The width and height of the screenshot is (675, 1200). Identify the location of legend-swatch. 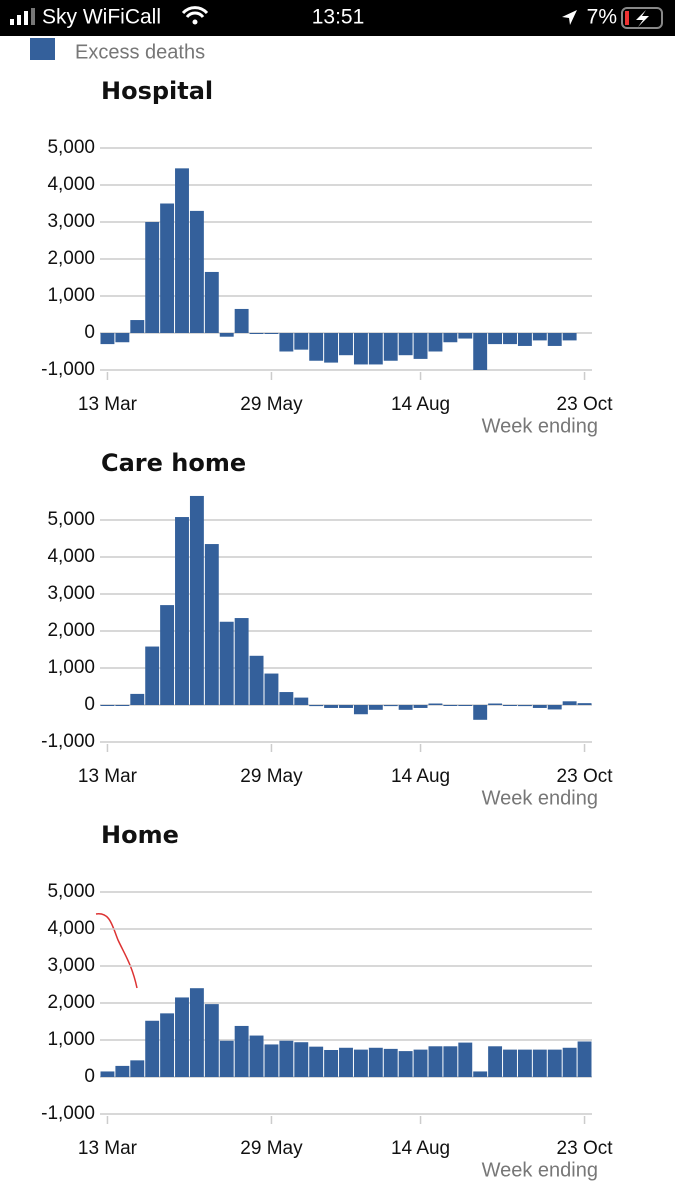
(42, 49).